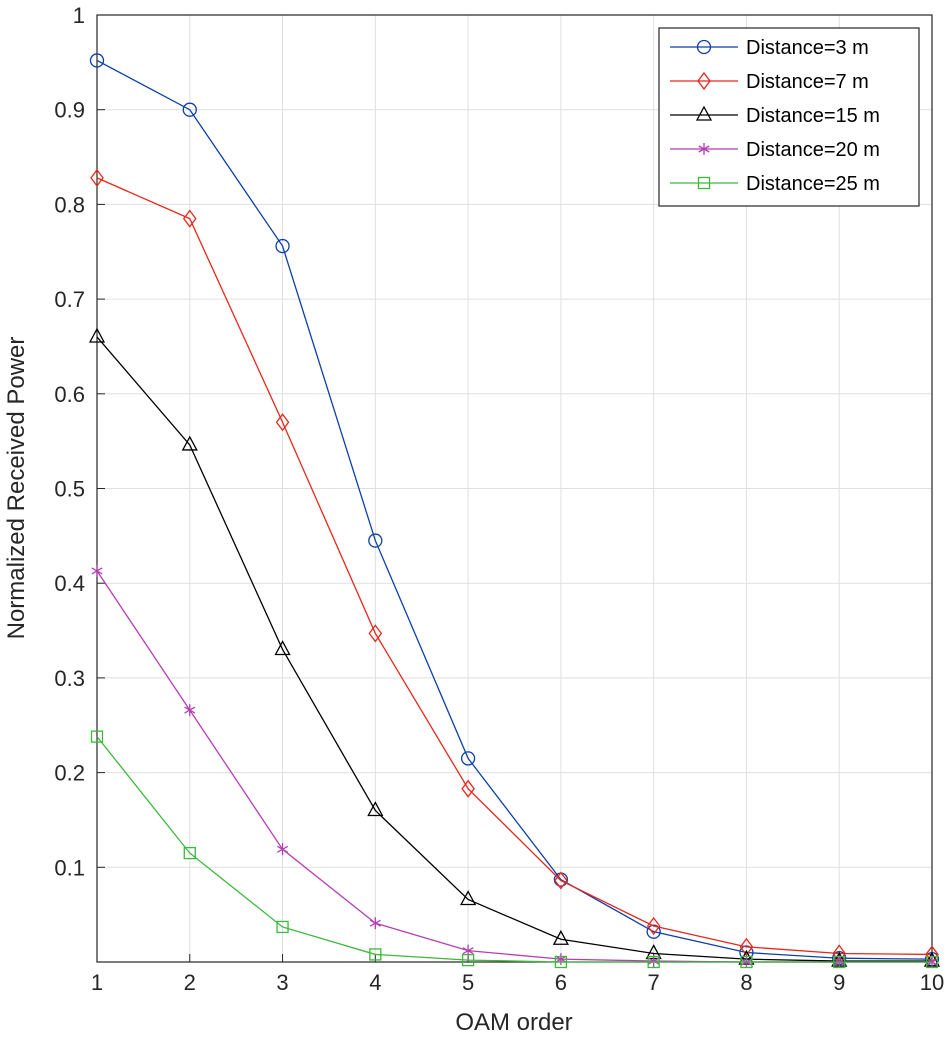  I want to click on legend-box, so click(789, 117).